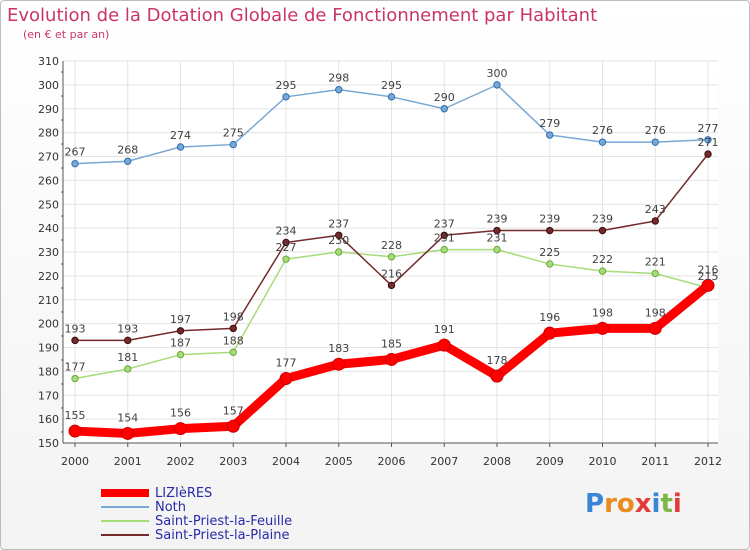 The height and width of the screenshot is (550, 750). I want to click on logo-letter: x, so click(643, 504).